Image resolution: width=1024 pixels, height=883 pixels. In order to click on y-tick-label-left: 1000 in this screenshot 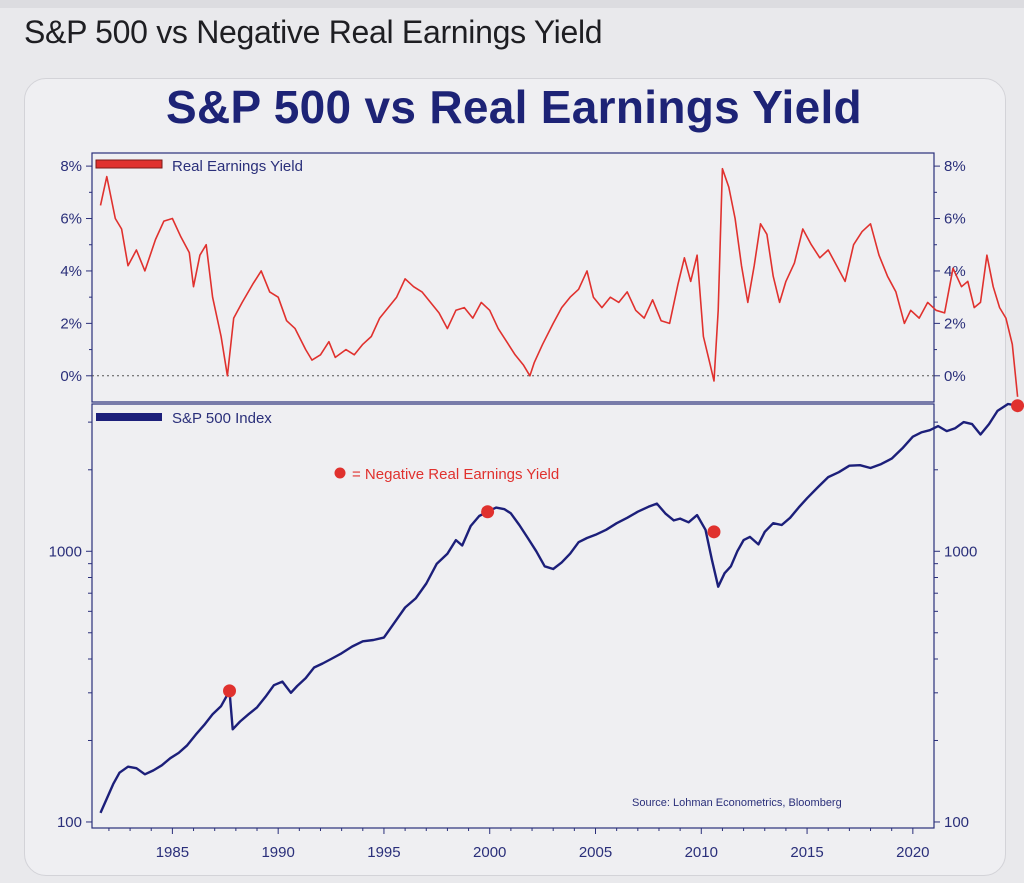, I will do `click(65, 551)`.